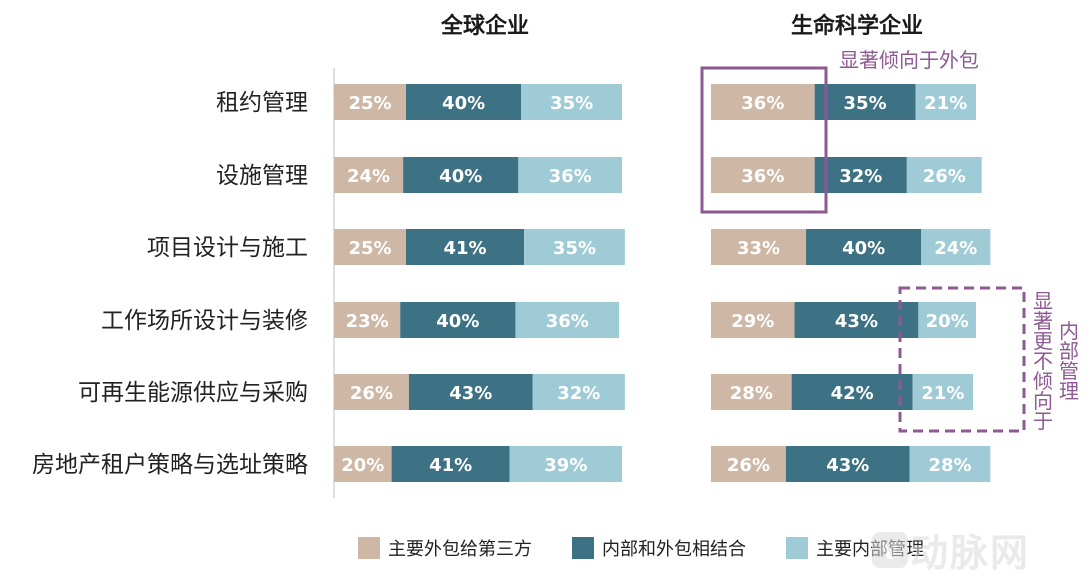  I want to click on data-label-panel1-row5-series2: 28%, so click(949, 465).